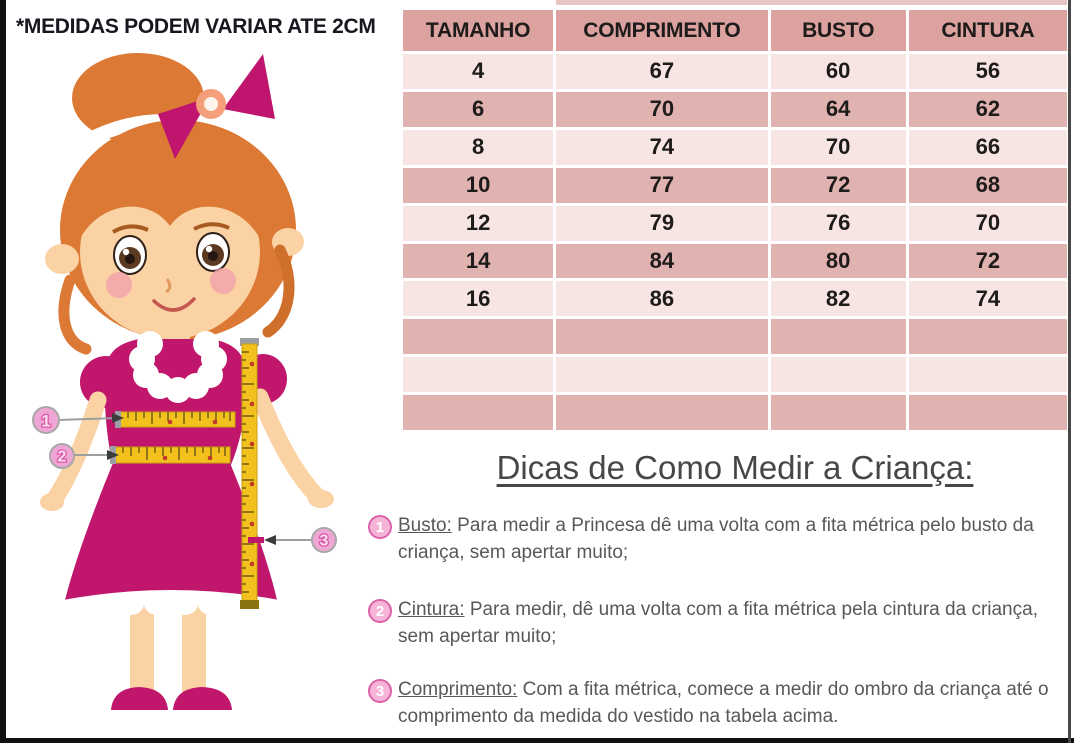 The image size is (1080, 743). What do you see at coordinates (987, 185) in the screenshot?
I see `table-cell: 68` at bounding box center [987, 185].